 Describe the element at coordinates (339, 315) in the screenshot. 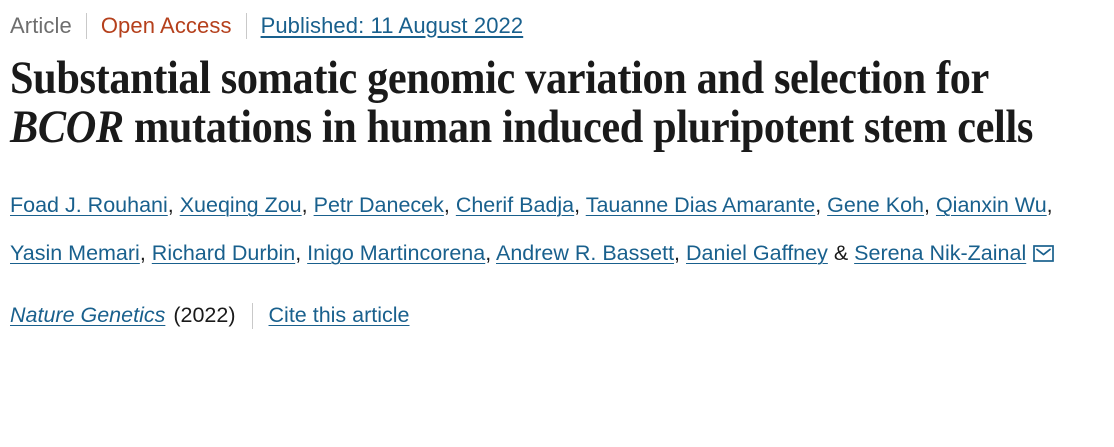

I see `cite-article-link: Cite this article` at that location.